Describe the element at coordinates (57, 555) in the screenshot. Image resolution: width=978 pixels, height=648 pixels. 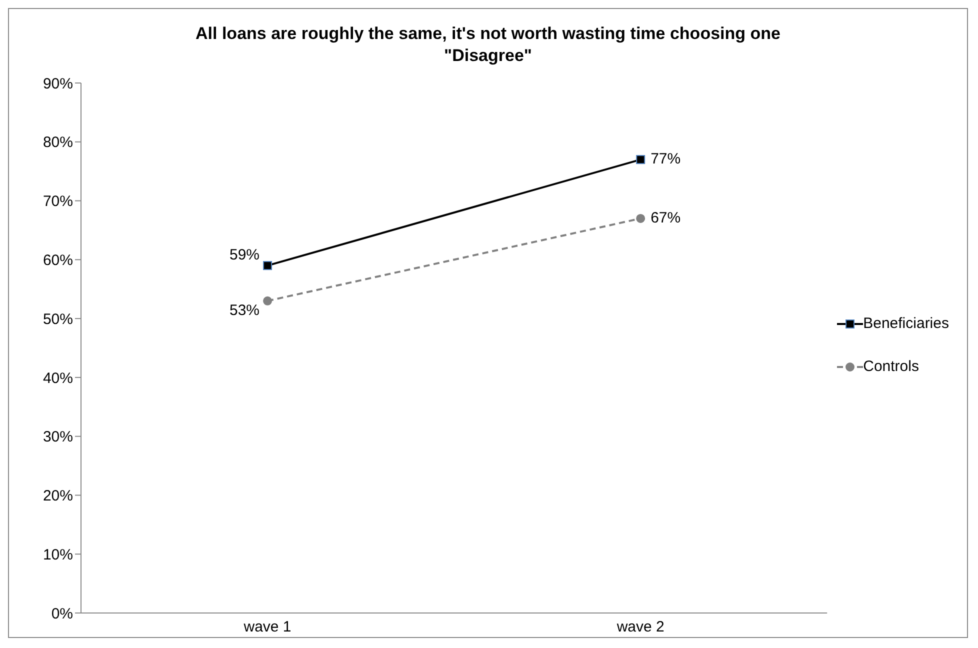
I see `y-tick-label: 10%` at that location.